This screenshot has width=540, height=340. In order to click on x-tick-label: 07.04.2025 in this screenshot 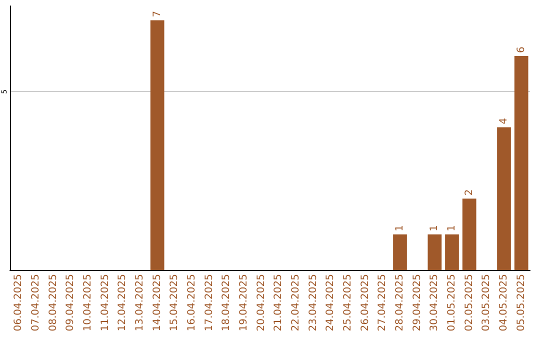, I will do `click(36, 303)`.